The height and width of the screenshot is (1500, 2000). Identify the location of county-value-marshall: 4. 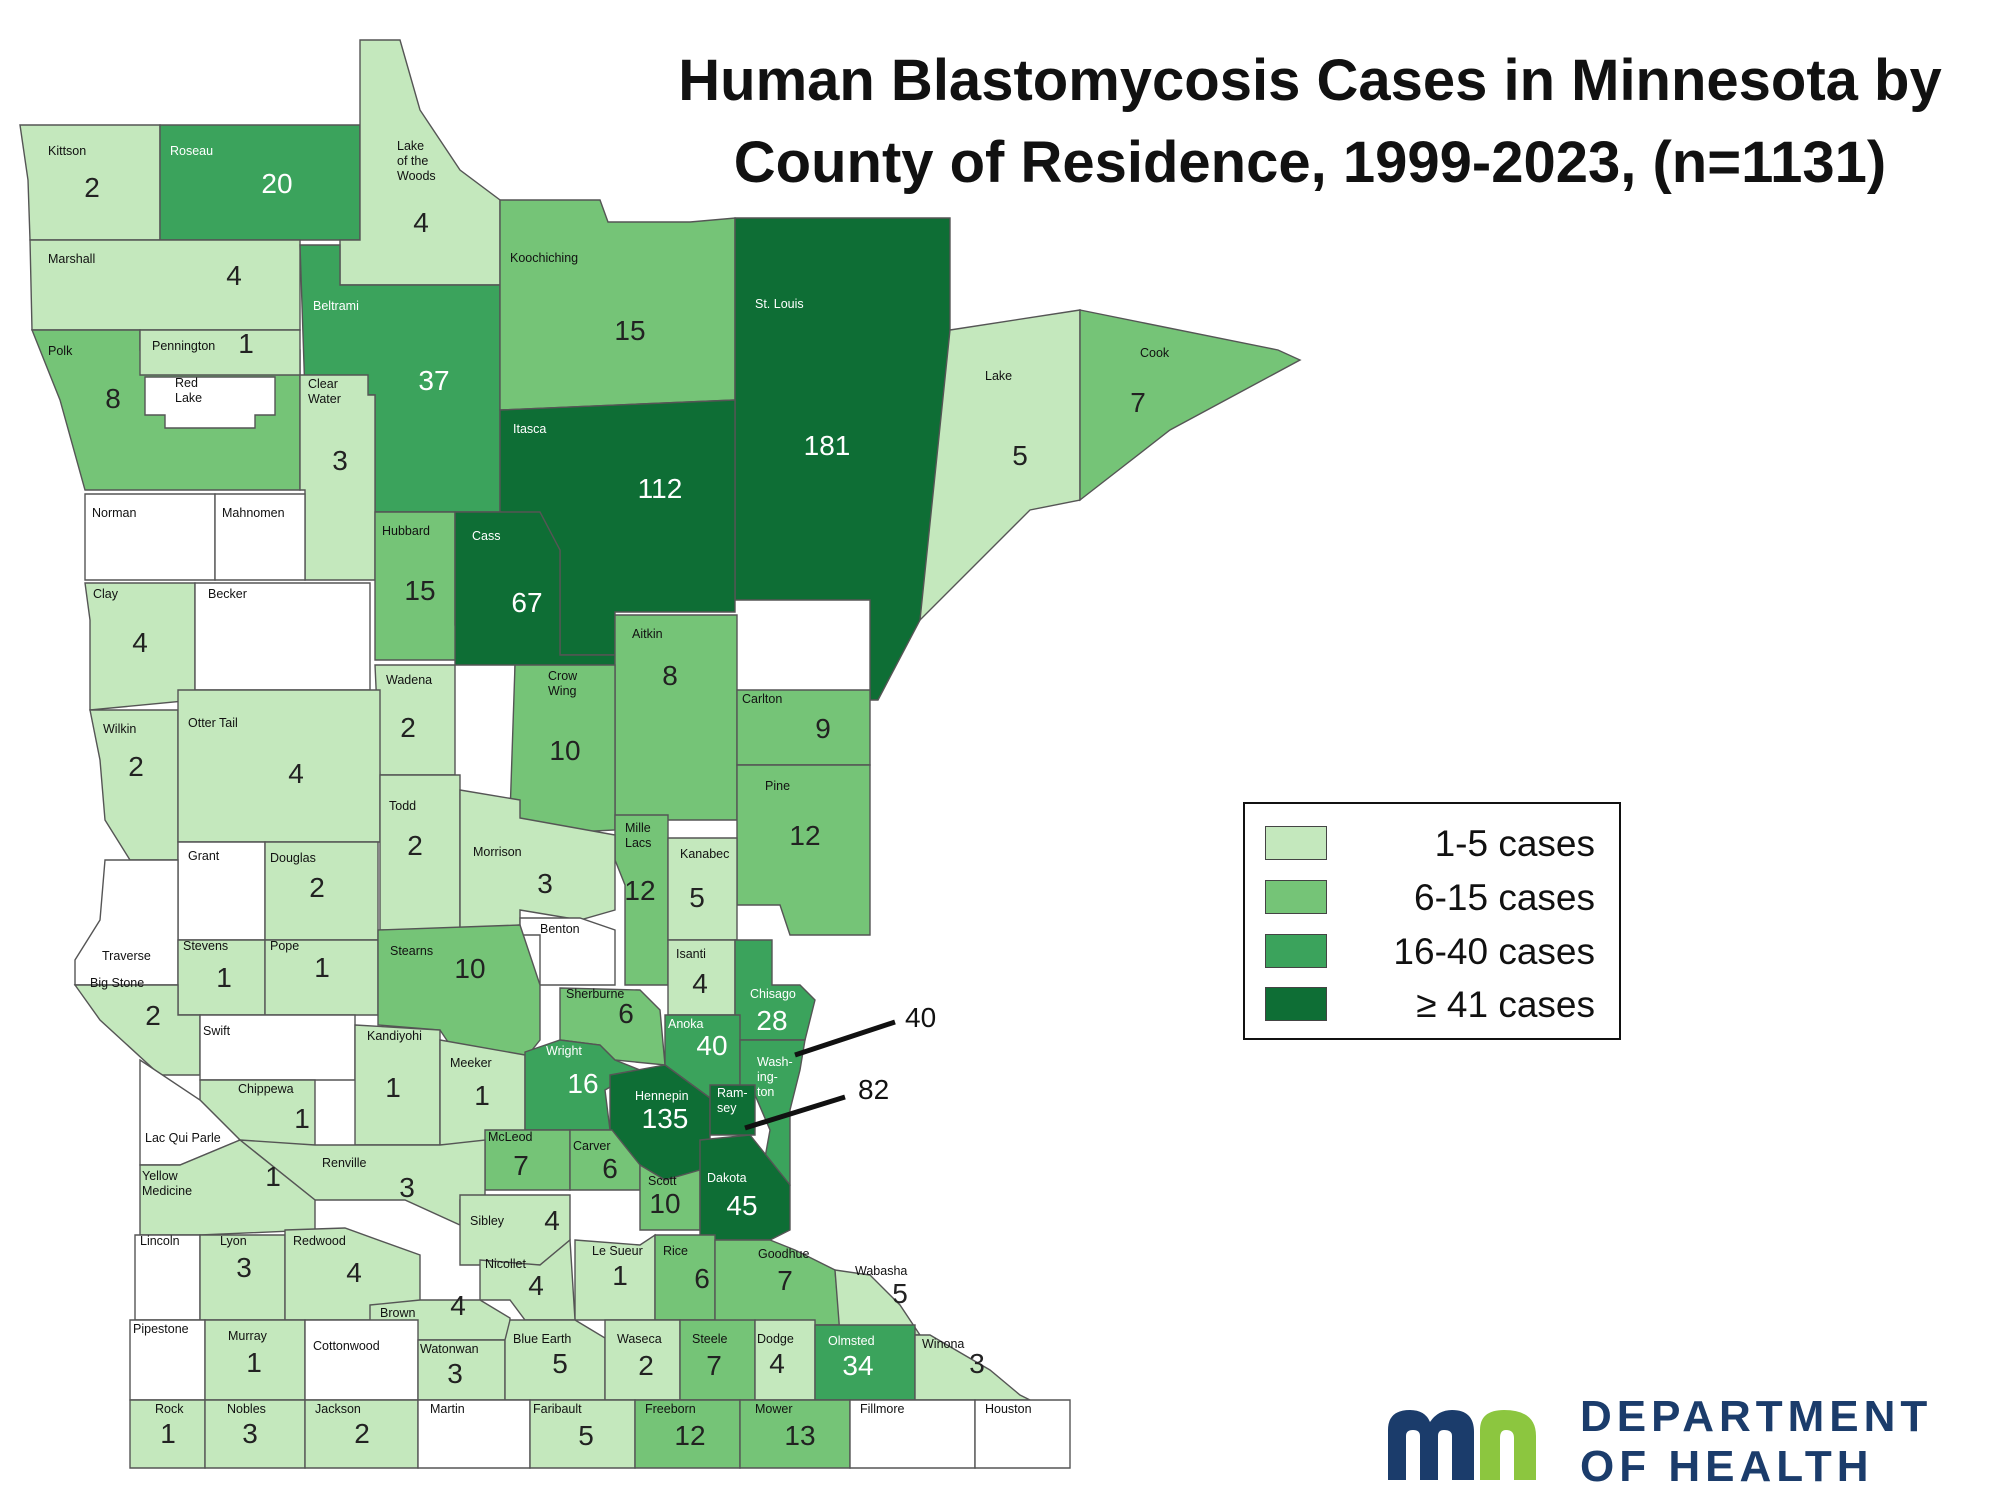
(234, 275).